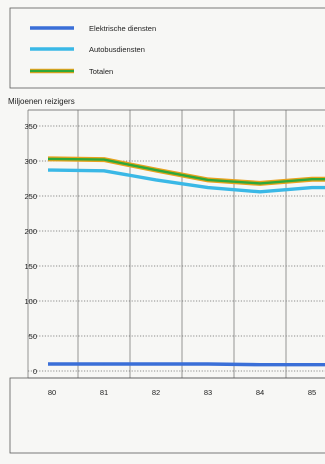  Describe the element at coordinates (30, 196) in the screenshot. I see `y-tick-label-5: 250` at that location.